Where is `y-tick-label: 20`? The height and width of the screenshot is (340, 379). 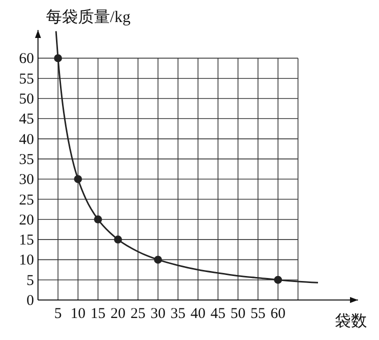 y-tick-label: 20 is located at coordinates (26, 220).